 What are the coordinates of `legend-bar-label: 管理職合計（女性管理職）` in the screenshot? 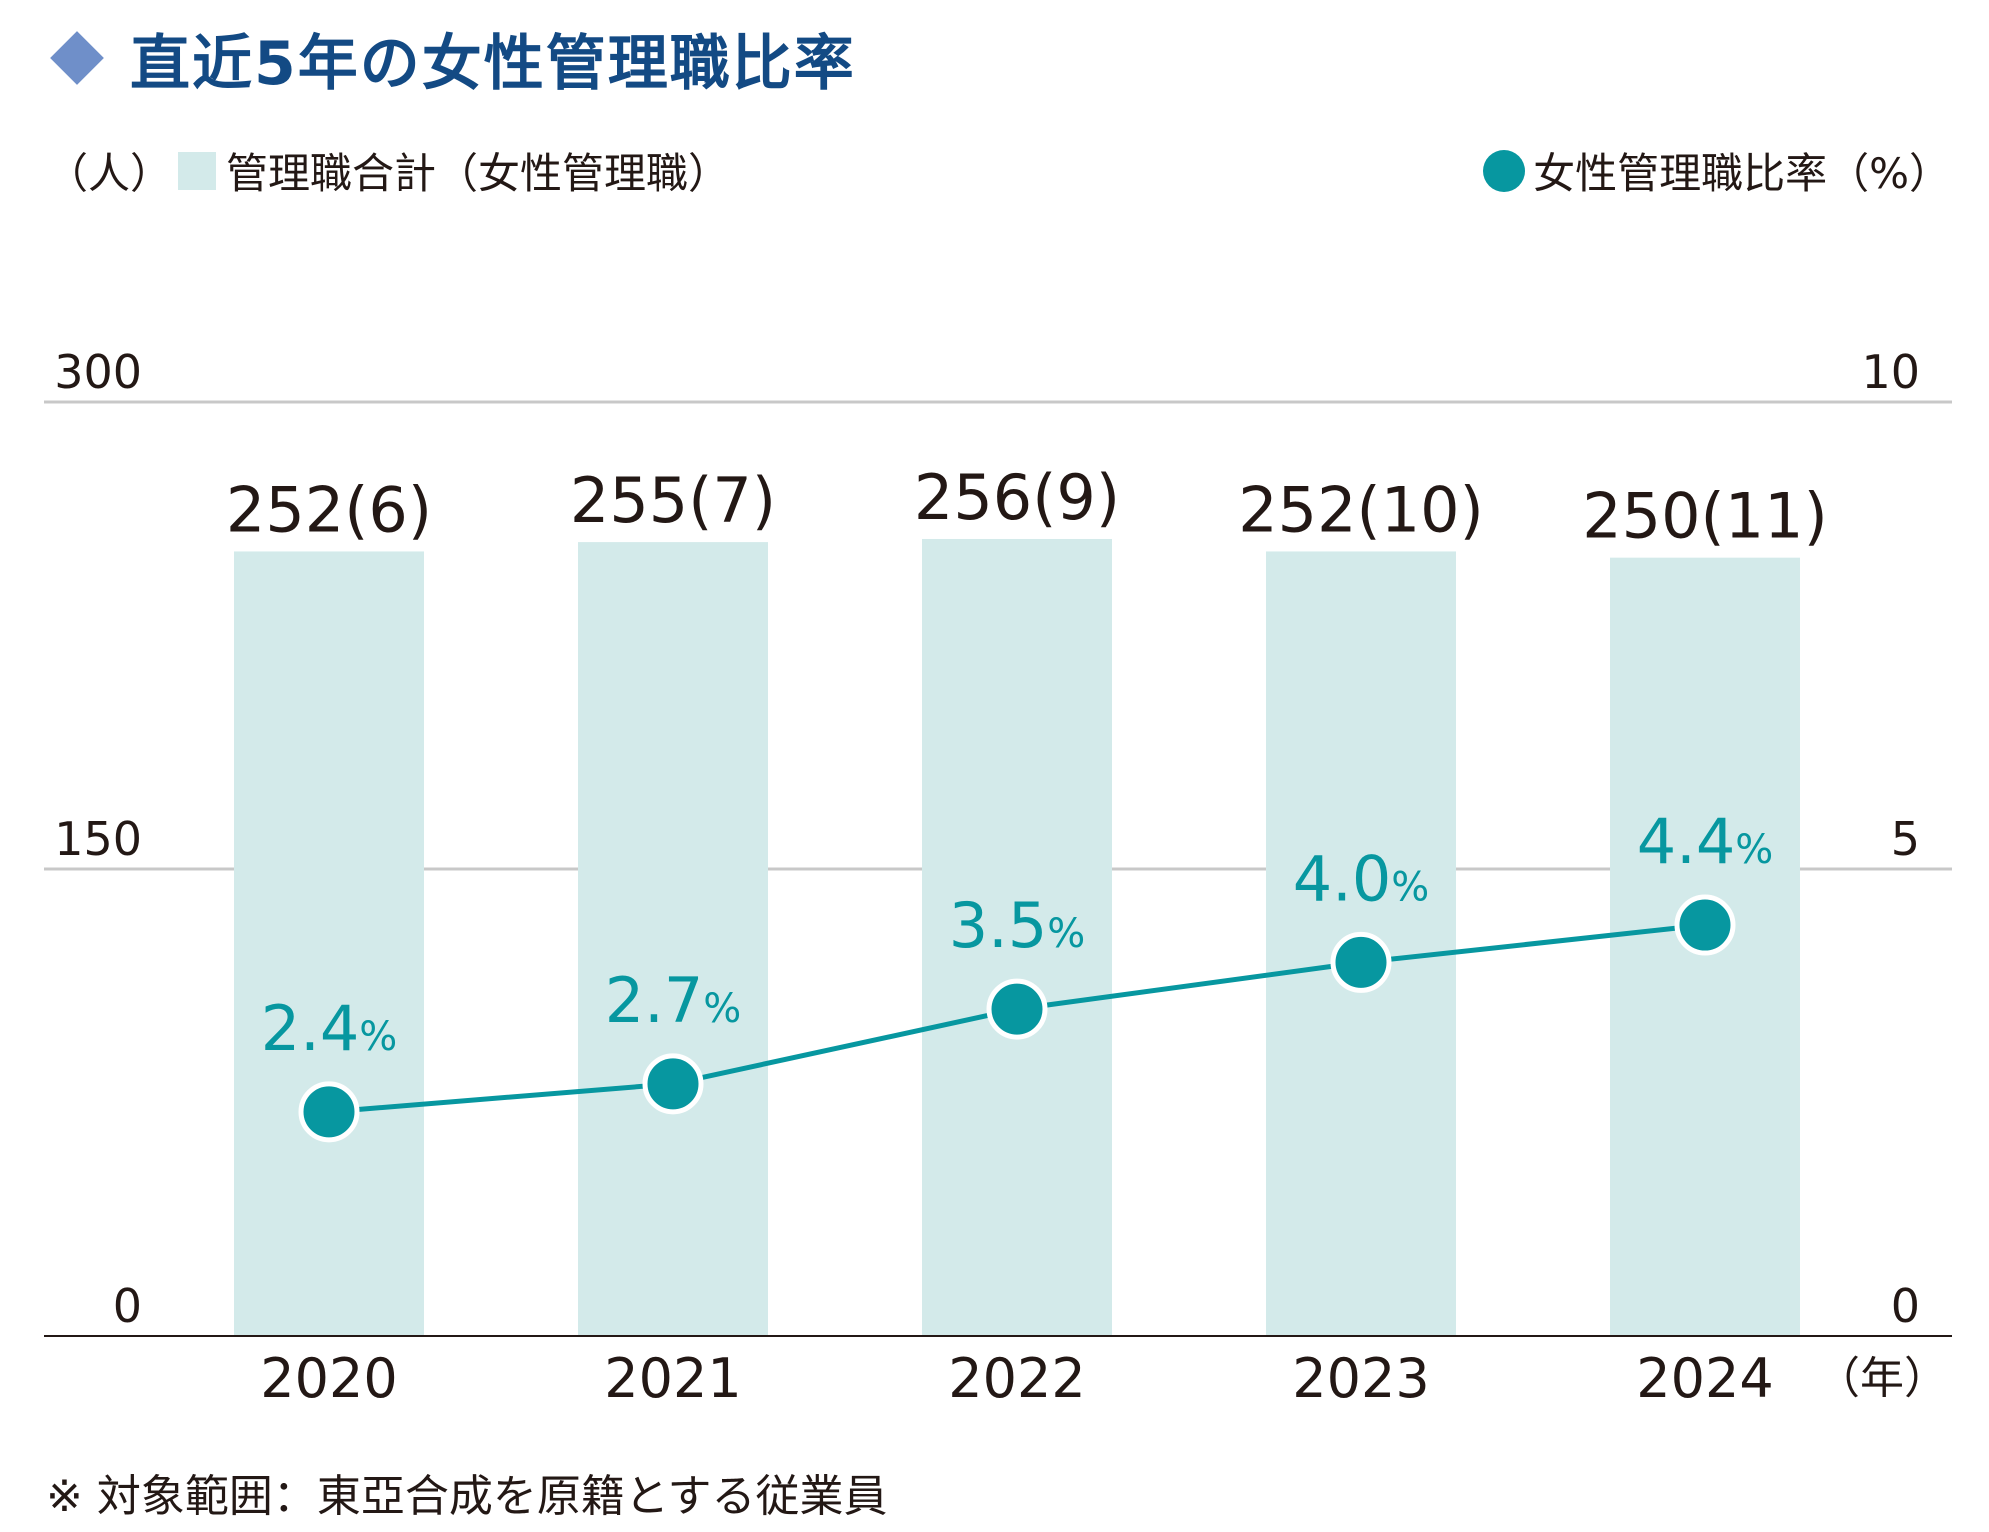 It's located at (478, 173).